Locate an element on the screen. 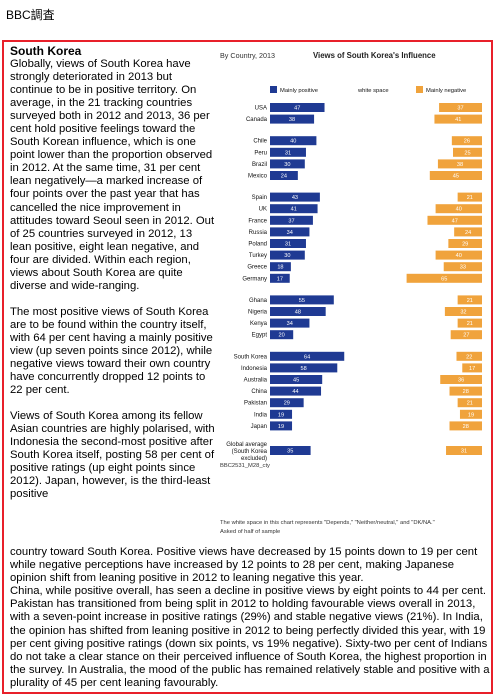 The width and height of the screenshot is (500, 696). legend-label-negative: Mainly negative is located at coordinates (446, 91).